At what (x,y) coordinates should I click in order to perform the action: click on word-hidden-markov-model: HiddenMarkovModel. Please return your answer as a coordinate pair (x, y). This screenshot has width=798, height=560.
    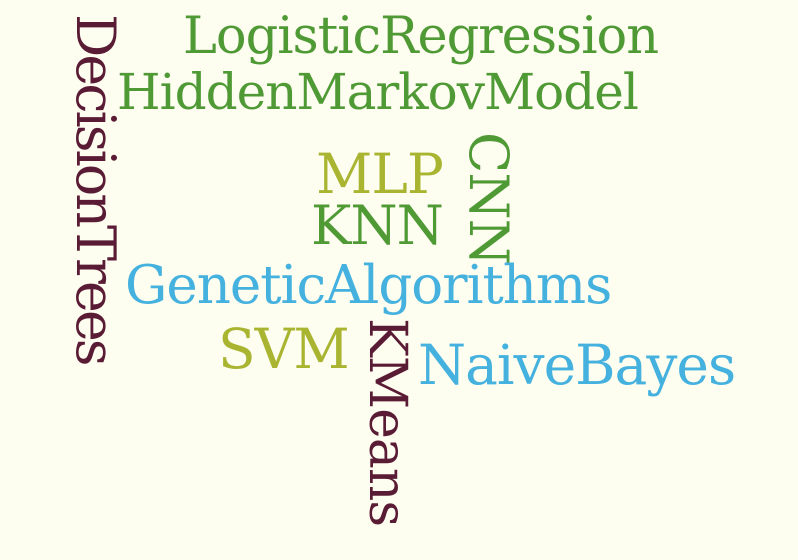
    Looking at the image, I should click on (378, 92).